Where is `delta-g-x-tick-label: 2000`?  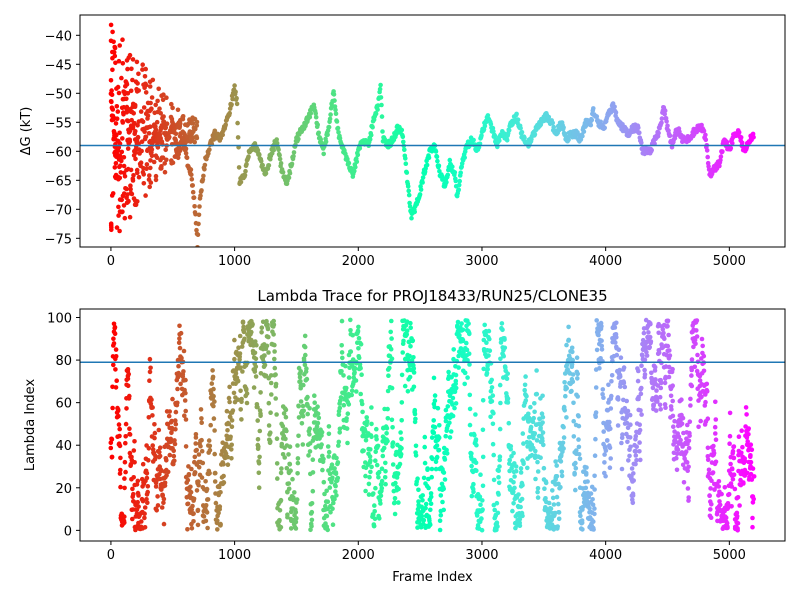 delta-g-x-tick-label: 2000 is located at coordinates (358, 261).